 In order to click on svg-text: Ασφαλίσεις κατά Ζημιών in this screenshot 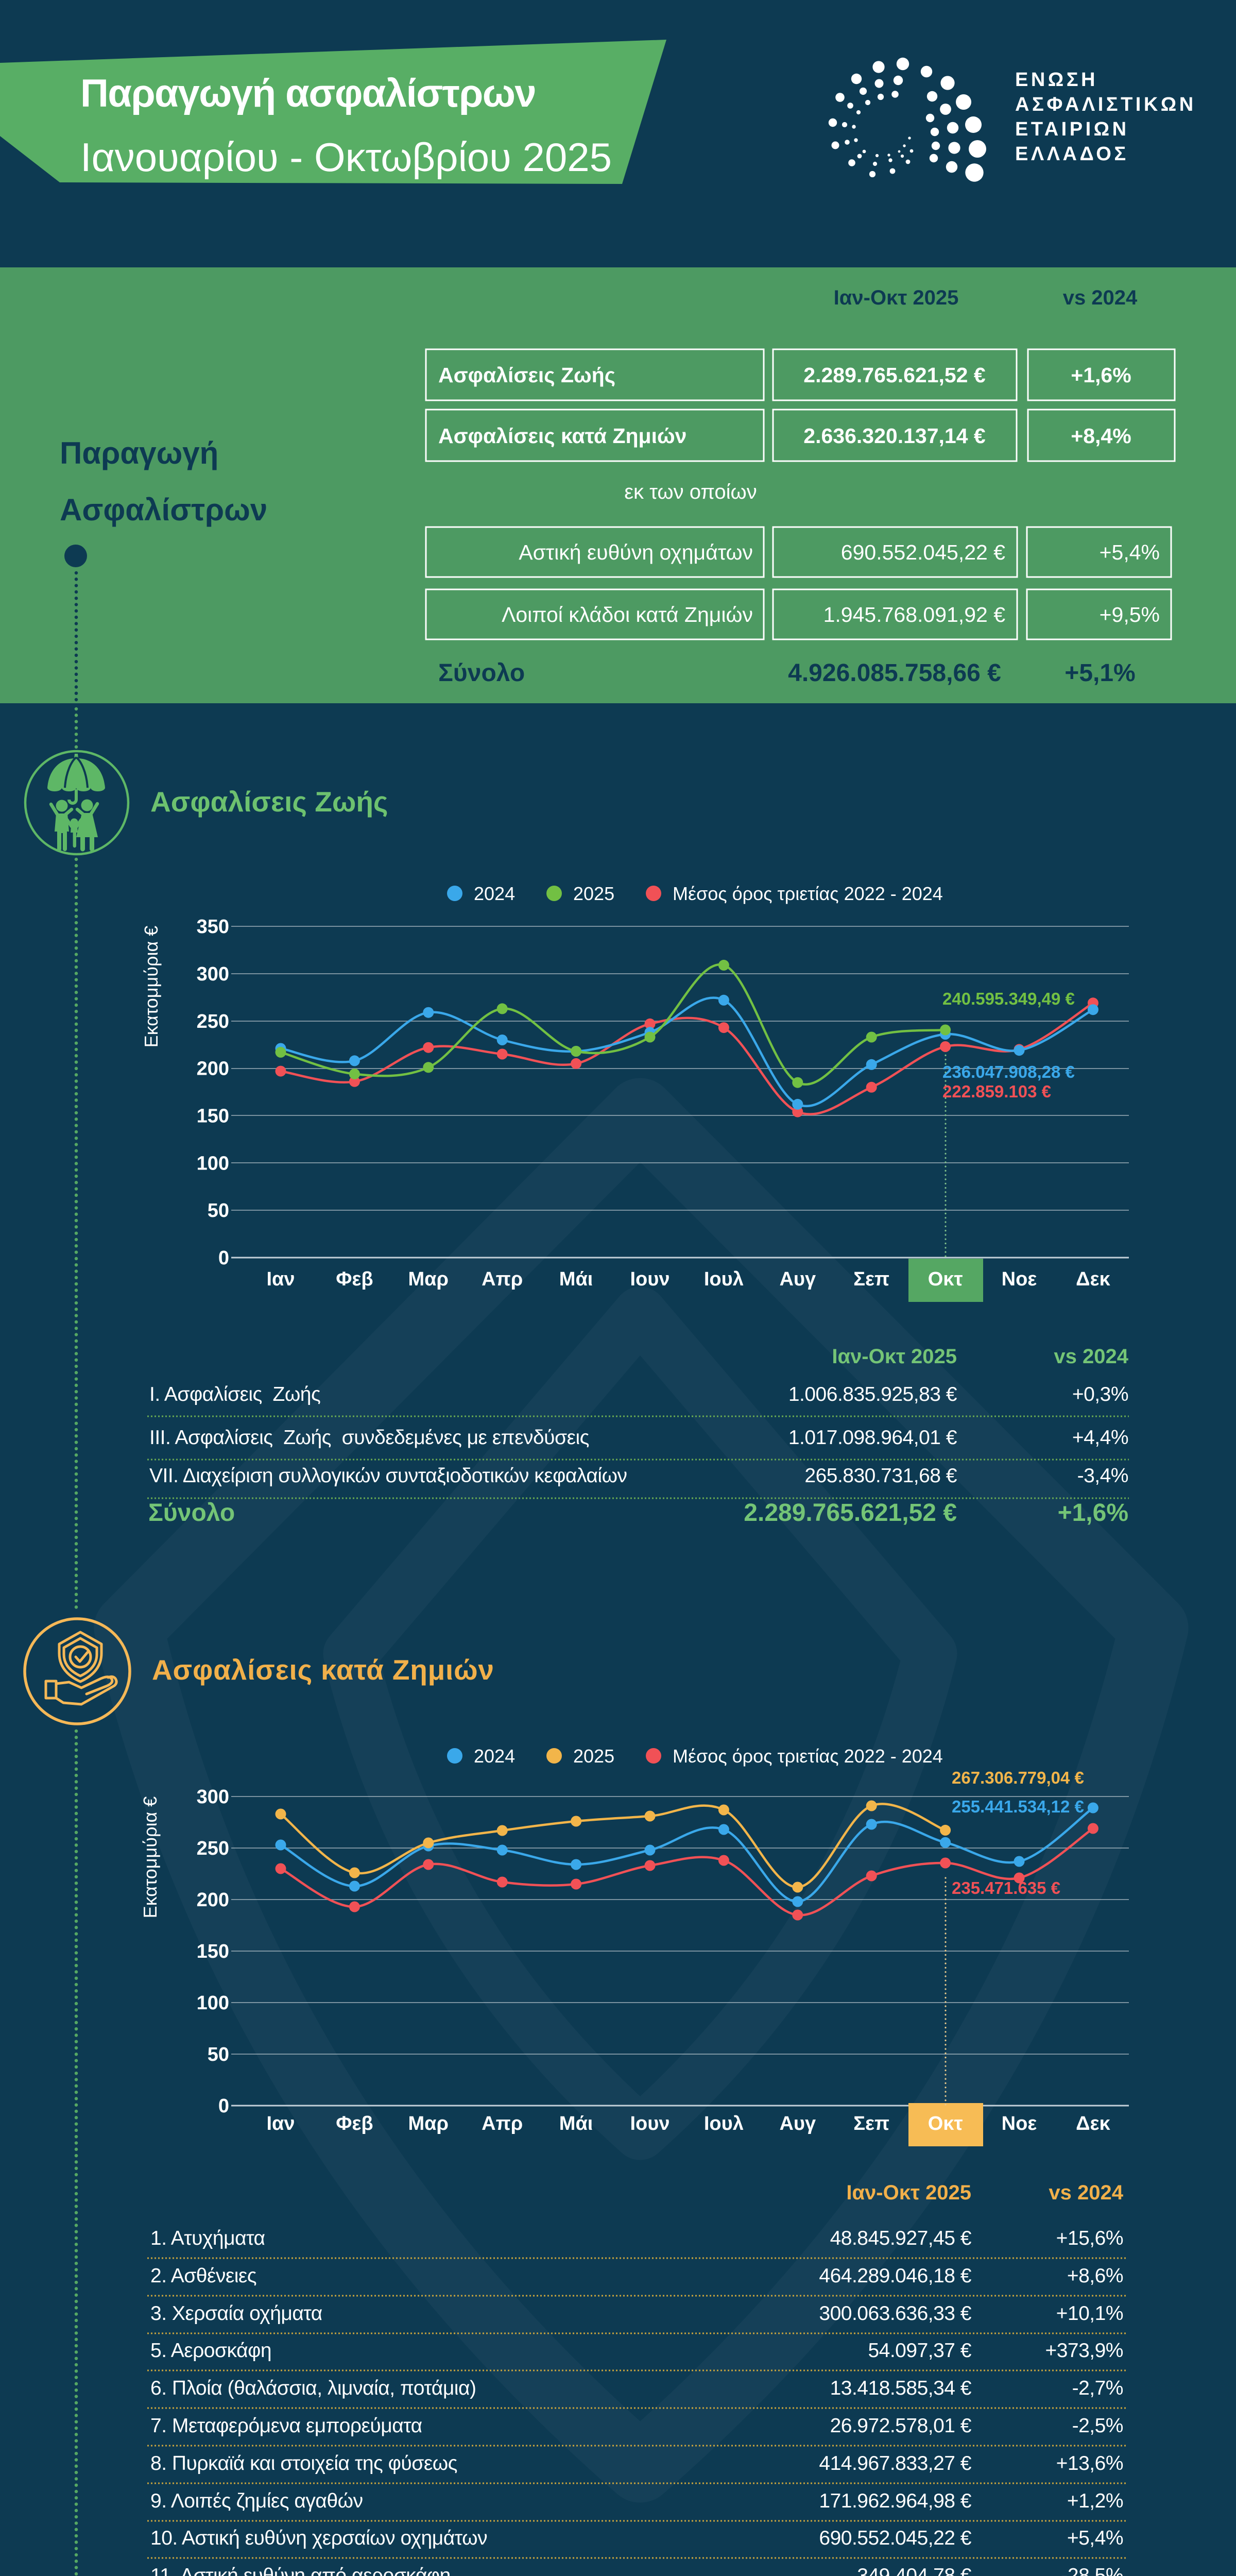, I will do `click(323, 1670)`.